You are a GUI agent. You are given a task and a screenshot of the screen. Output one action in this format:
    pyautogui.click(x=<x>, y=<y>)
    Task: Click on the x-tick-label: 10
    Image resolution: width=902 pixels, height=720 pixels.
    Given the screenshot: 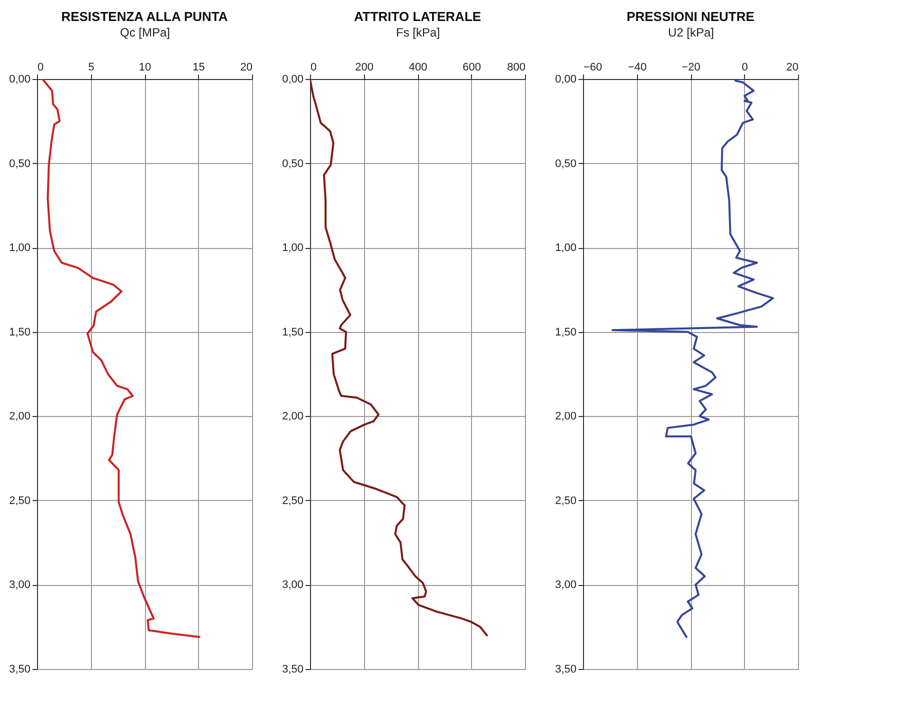 What is the action you would take?
    pyautogui.click(x=145, y=68)
    